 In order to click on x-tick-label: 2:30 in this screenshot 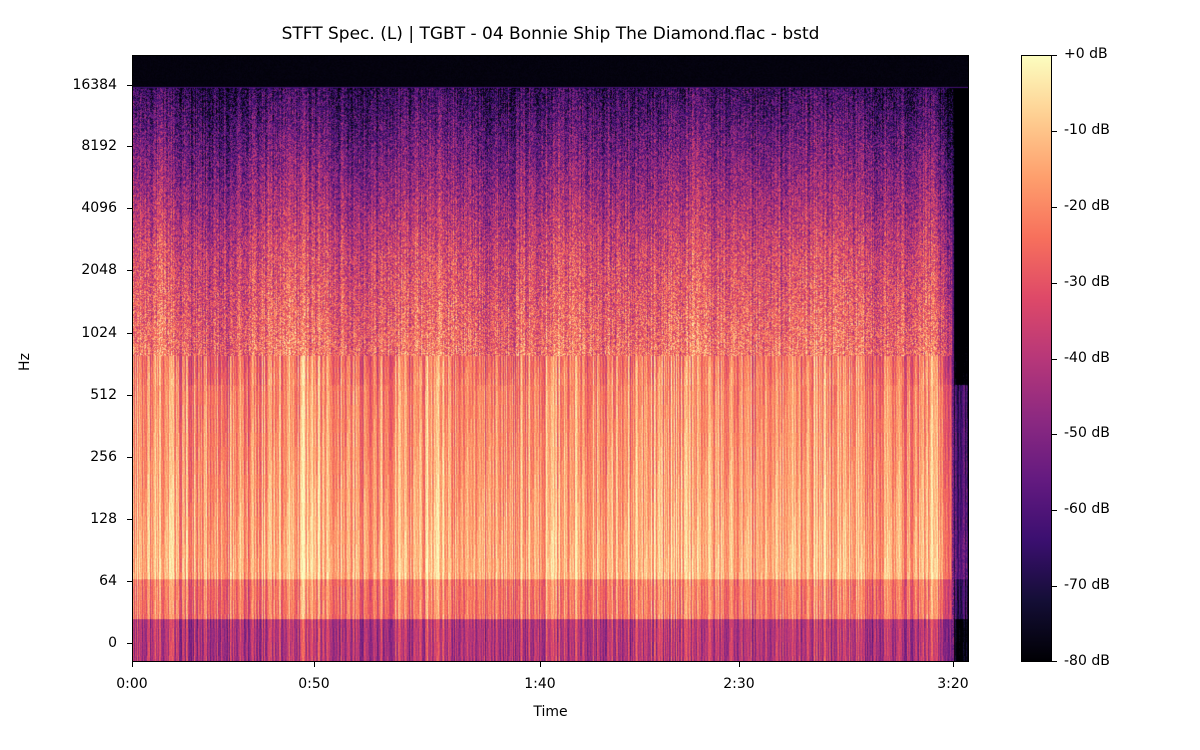, I will do `click(739, 684)`.